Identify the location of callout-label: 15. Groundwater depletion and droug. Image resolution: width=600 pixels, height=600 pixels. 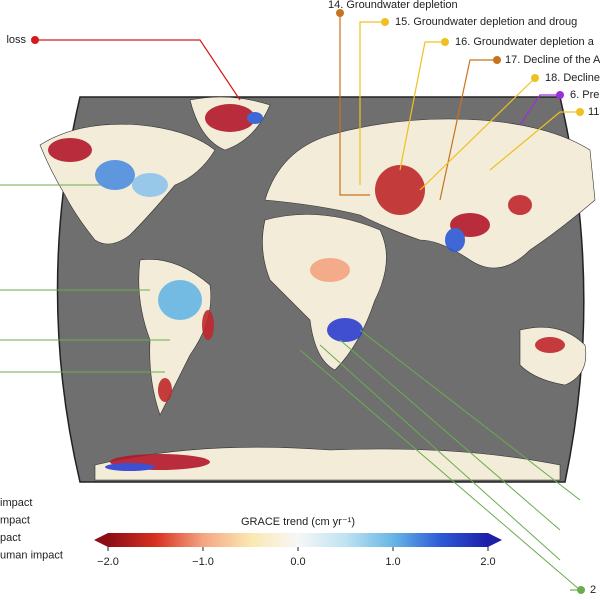
(486, 22).